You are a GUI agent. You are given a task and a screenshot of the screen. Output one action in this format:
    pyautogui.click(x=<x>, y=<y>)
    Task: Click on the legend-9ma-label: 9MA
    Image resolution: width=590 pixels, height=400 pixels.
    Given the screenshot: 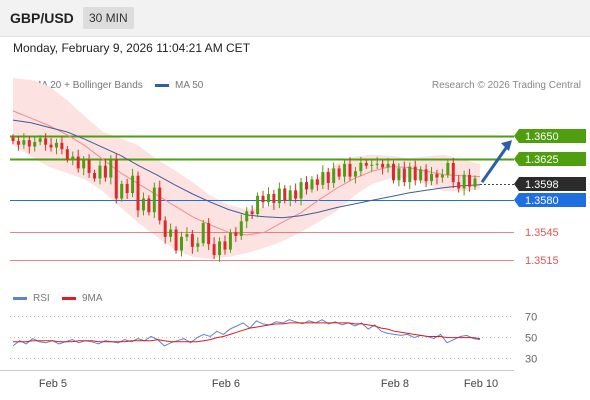 What is the action you would take?
    pyautogui.click(x=92, y=298)
    